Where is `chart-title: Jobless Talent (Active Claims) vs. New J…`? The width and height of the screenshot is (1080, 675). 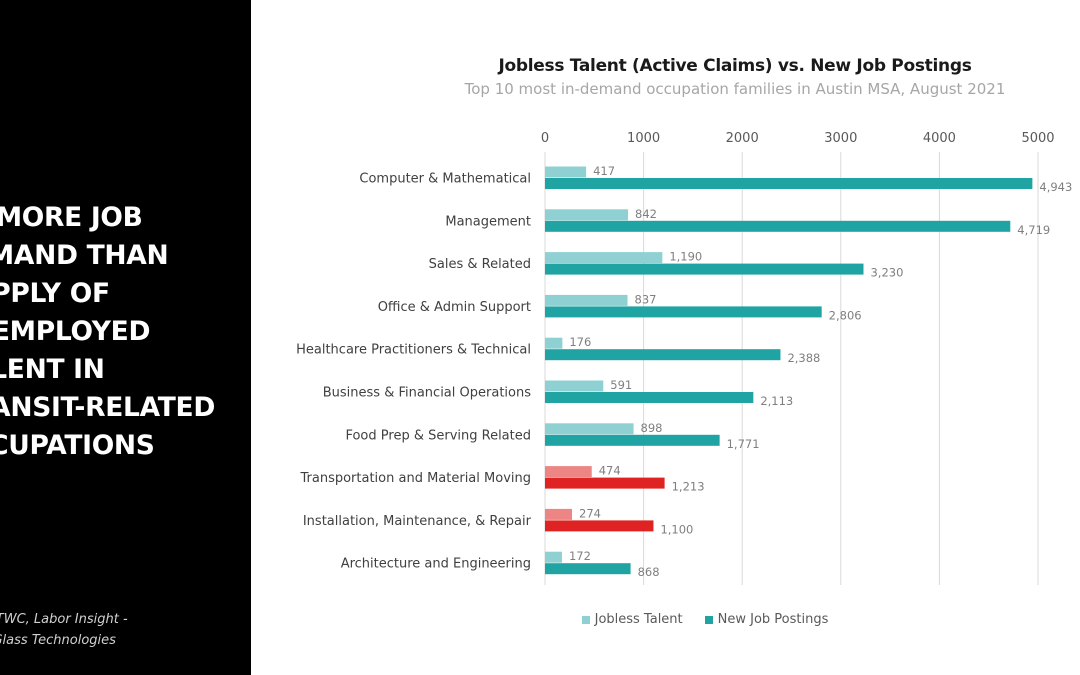
chart-title: Jobless Talent (Active Claims) vs. New J… is located at coordinates (735, 66).